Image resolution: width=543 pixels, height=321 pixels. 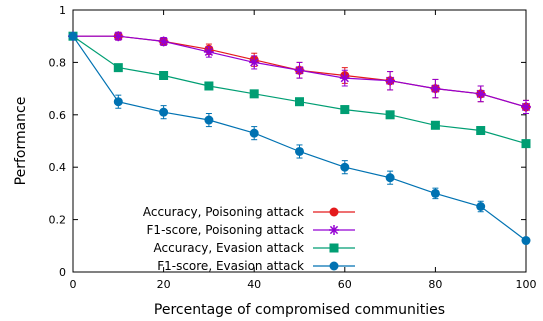 I want to click on legend-item: Accuracy, Poisoning attack, so click(x=249, y=212).